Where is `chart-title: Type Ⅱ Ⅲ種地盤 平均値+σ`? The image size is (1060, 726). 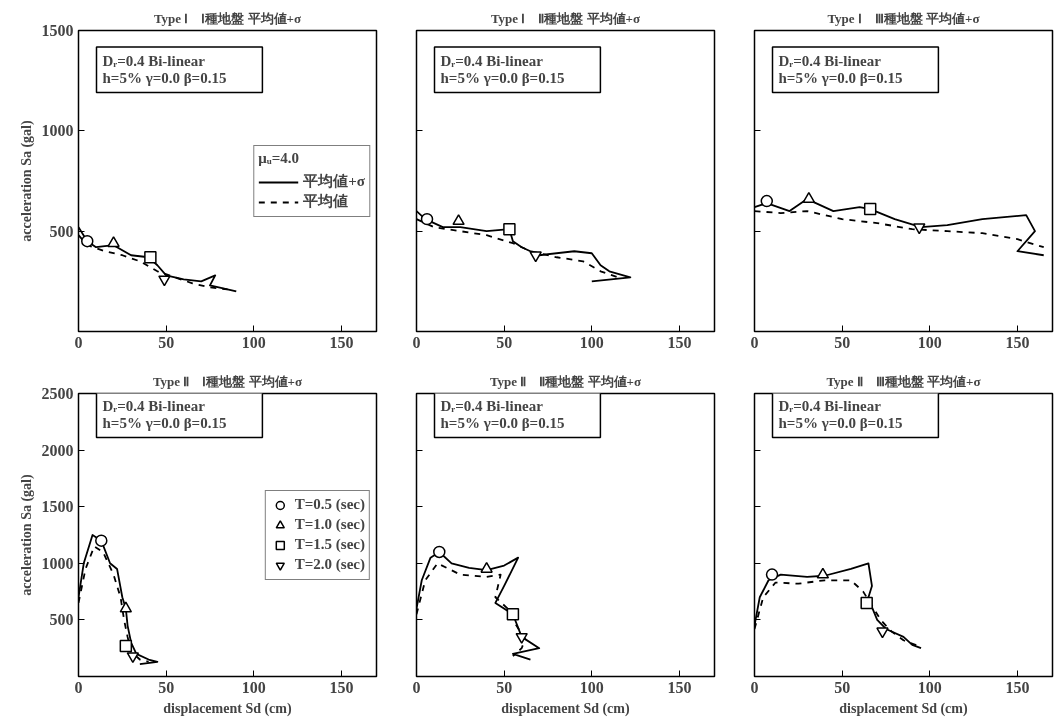
chart-title: Type Ⅱ Ⅲ種地盤 平均値+σ is located at coordinates (903, 381).